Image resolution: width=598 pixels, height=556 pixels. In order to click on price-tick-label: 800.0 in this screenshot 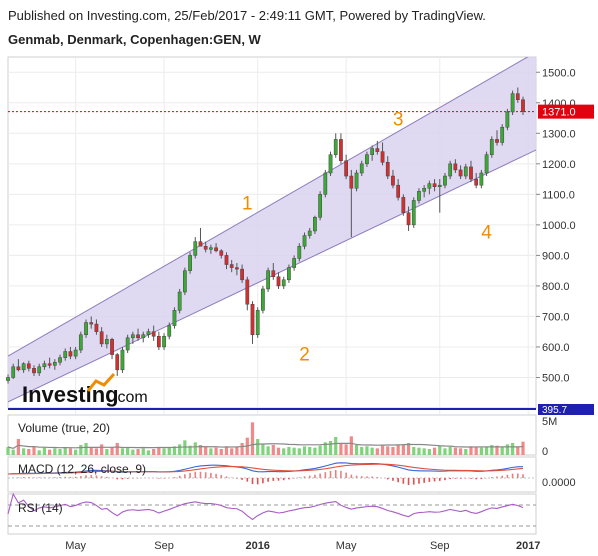, I will do `click(556, 287)`.